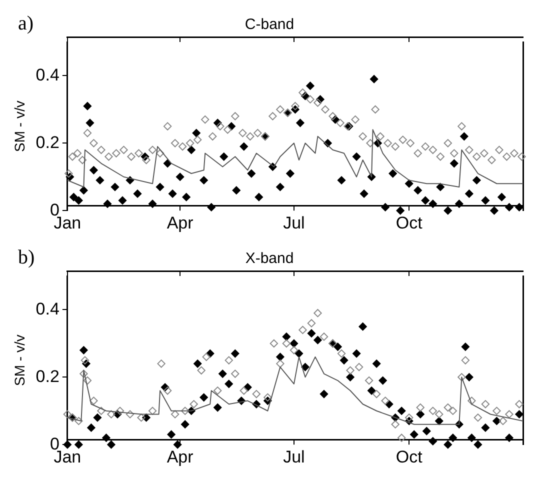 The height and width of the screenshot is (484, 543). I want to click on text: a), so click(26, 23).